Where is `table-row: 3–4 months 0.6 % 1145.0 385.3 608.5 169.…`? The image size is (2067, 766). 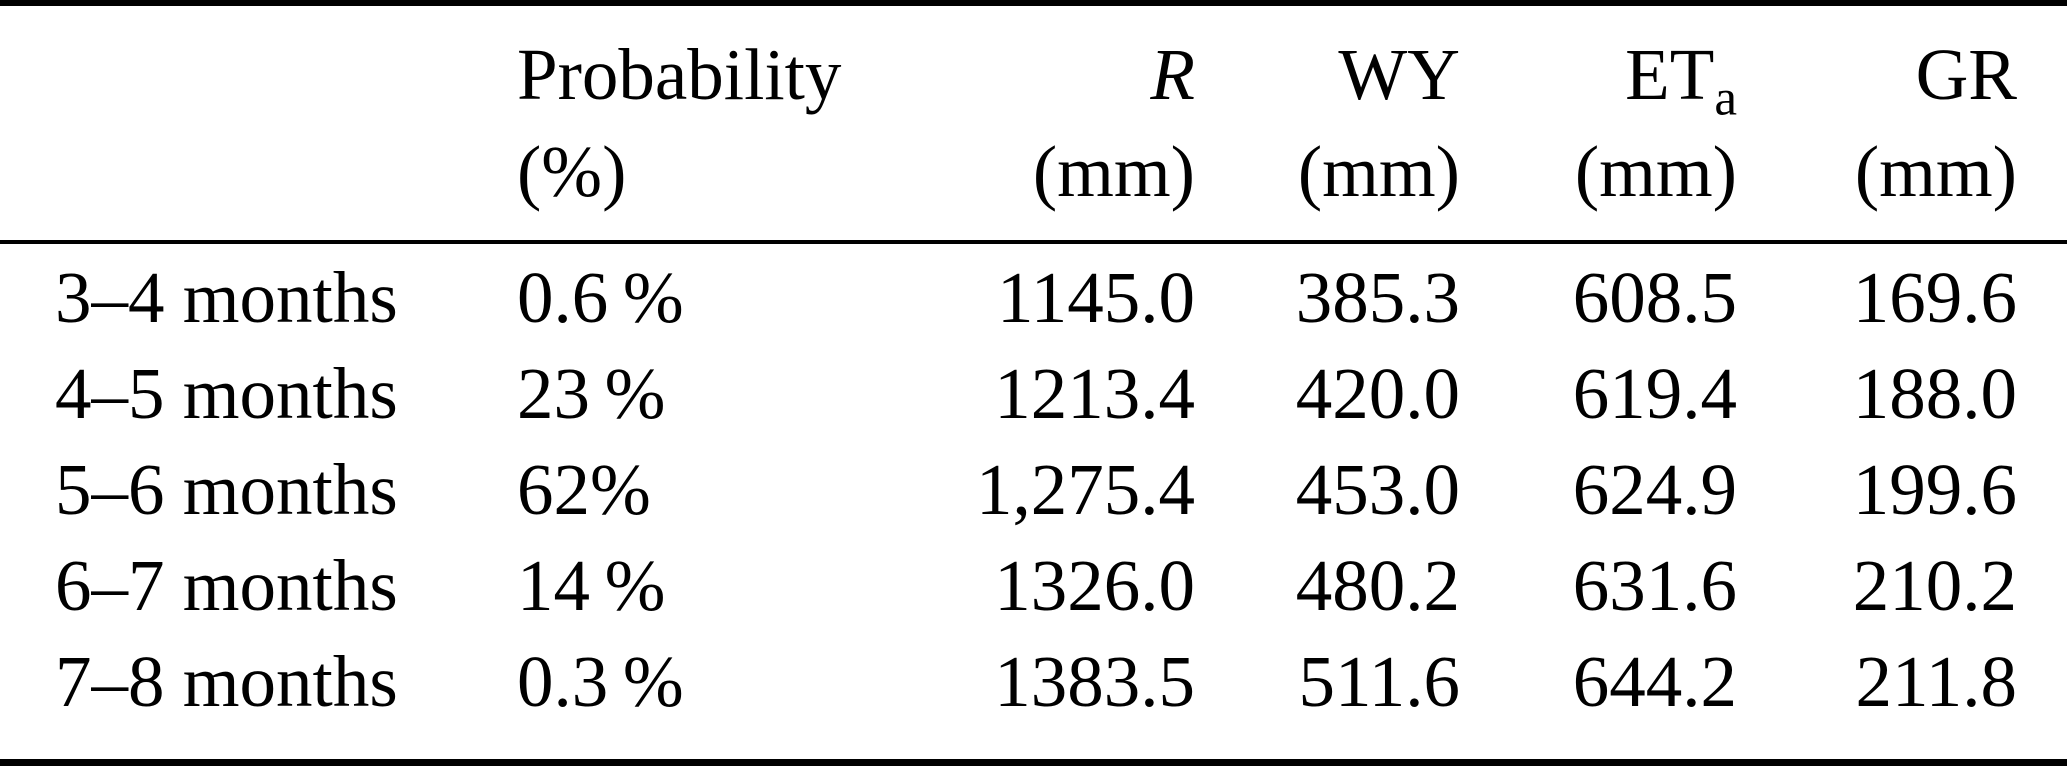 table-row: 3–4 months 0.6 % 1145.0 385.3 608.5 169.… is located at coordinates (1033, 294).